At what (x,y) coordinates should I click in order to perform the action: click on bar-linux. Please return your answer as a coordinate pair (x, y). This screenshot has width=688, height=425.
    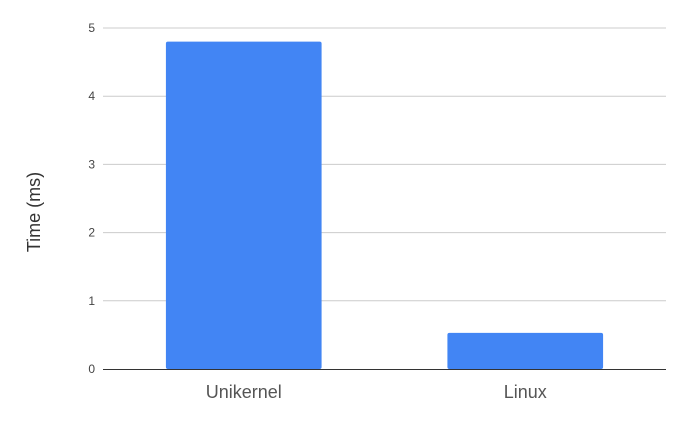
    Looking at the image, I should click on (525, 350).